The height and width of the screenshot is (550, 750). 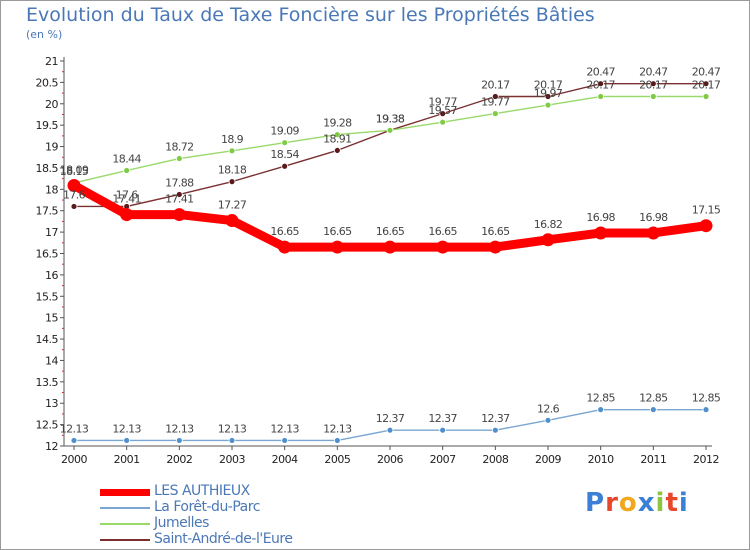 I want to click on data-label-saint-andre-de-l-eure: 19.38, so click(x=390, y=118).